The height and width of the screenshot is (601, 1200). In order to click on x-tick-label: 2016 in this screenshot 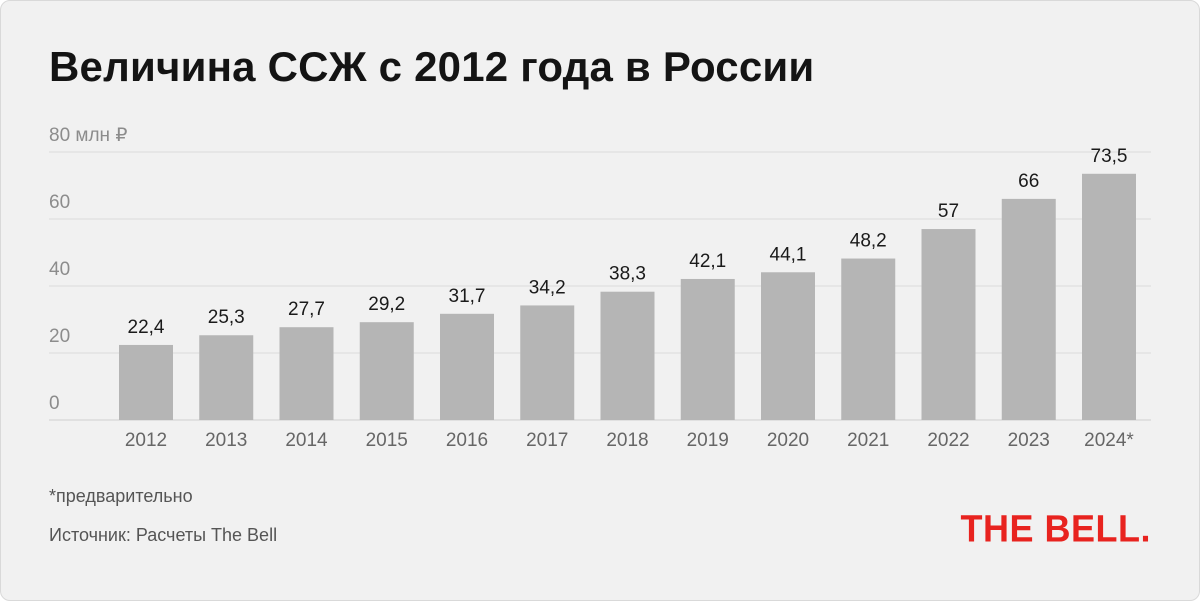, I will do `click(467, 440)`.